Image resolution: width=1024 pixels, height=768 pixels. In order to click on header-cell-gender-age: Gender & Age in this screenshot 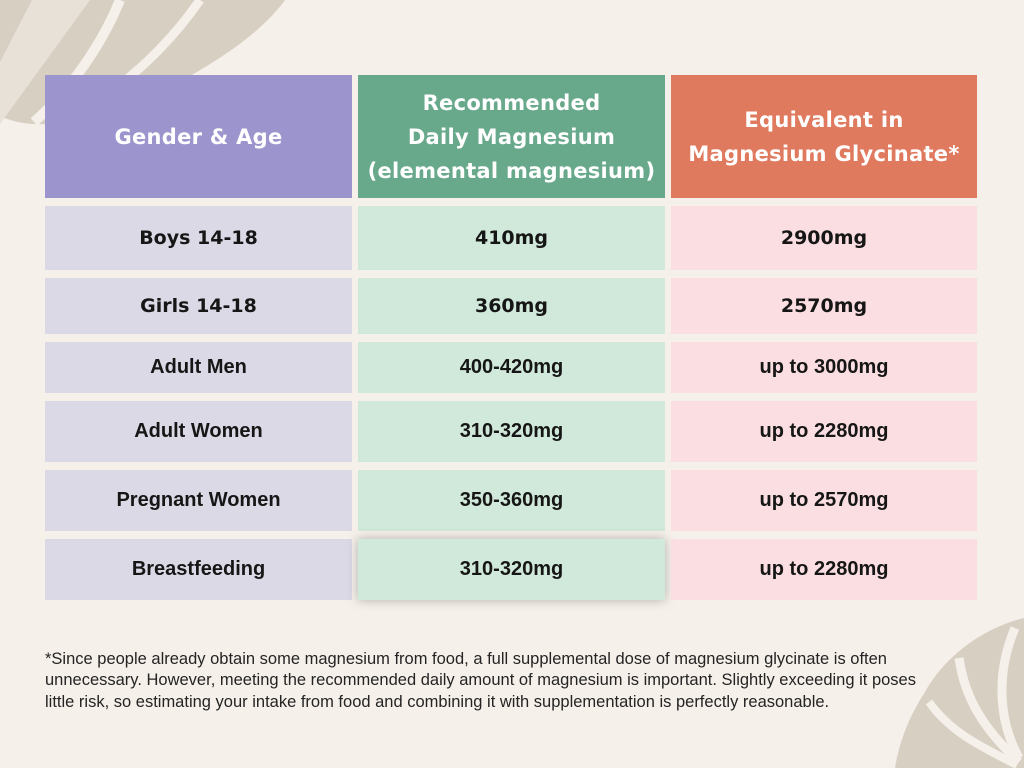, I will do `click(198, 136)`.